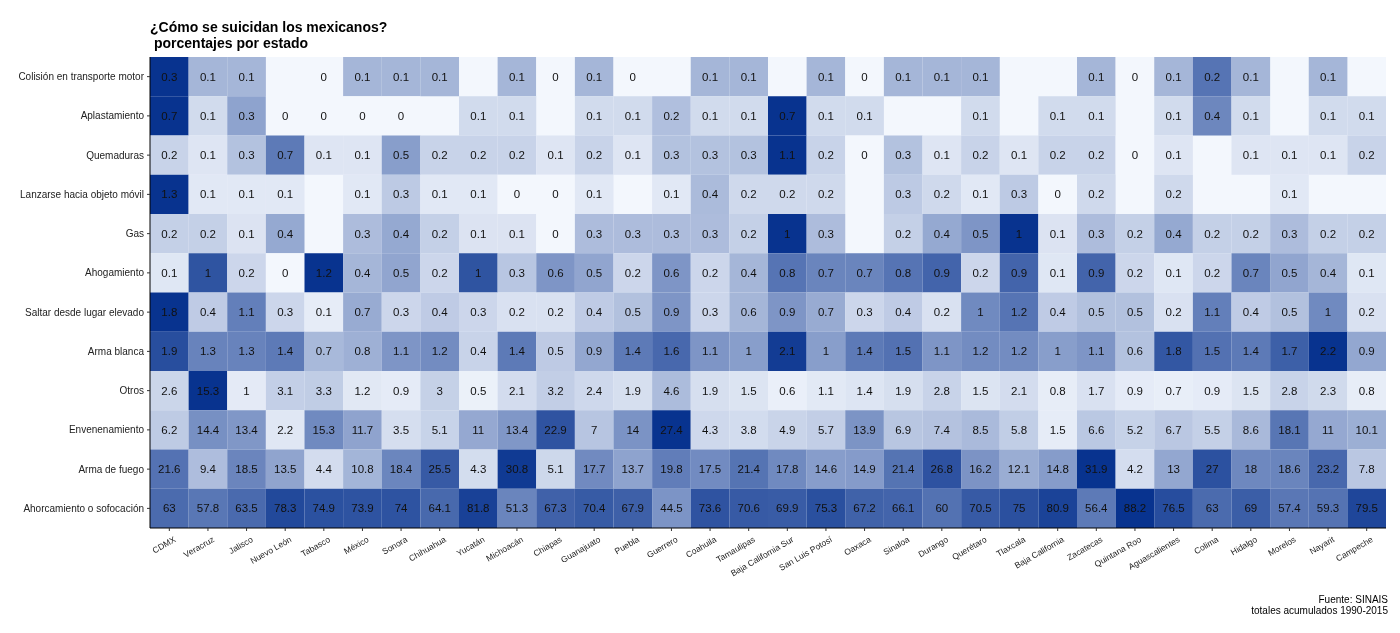  Describe the element at coordinates (478, 469) in the screenshot. I see `data-label: 4.3` at that location.